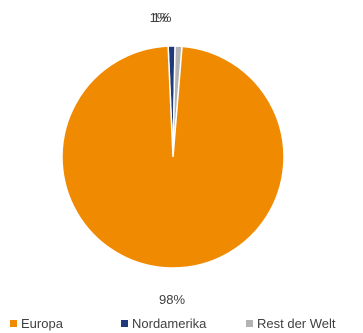 The image size is (363, 333). I want to click on legend-item-rest-der-welt: Rest der Welt, so click(291, 323).